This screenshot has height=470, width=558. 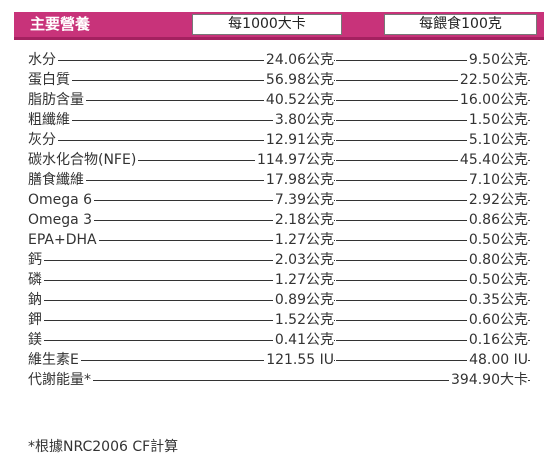 I want to click on nutrient-name: 碳水化合物(NFE), so click(x=83, y=160).